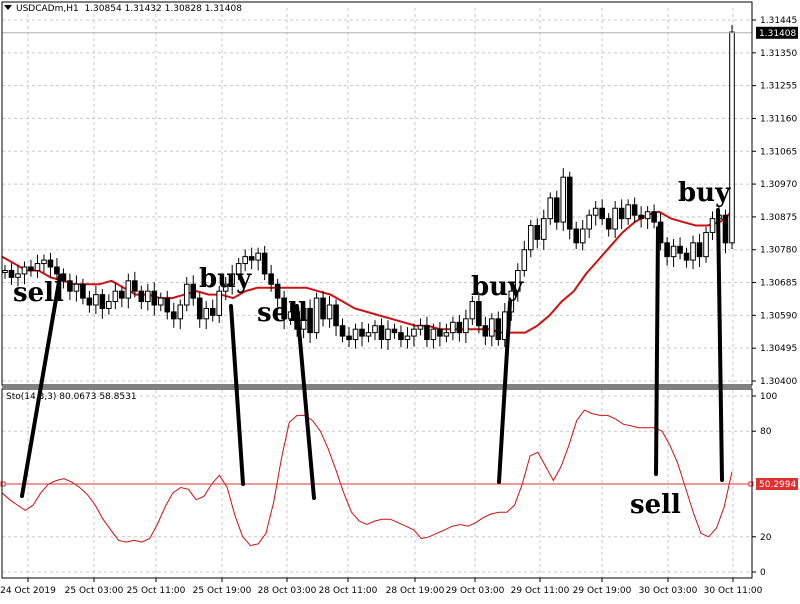  Describe the element at coordinates (348, 591) in the screenshot. I see `x-tick-label: 28 Oct 11:00` at that location.